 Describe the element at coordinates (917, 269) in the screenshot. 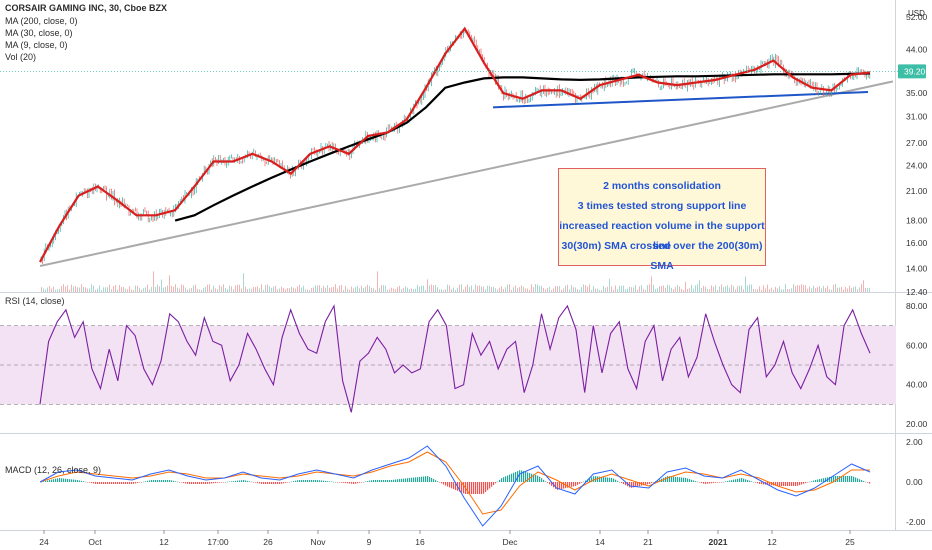

I see `price-tick-label: 14.00` at that location.